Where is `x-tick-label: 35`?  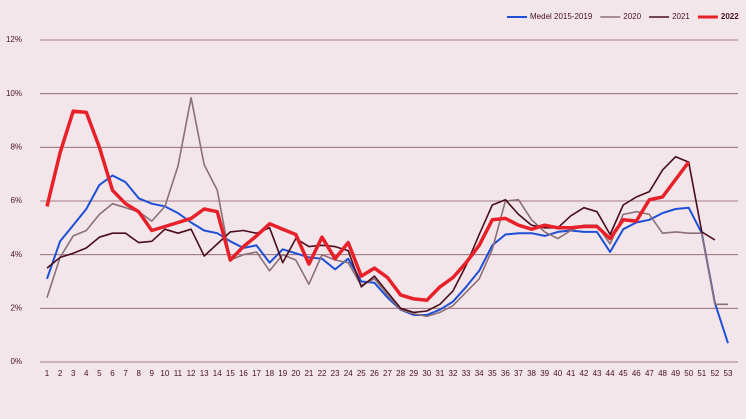
x-tick-label: 35 is located at coordinates (492, 373).